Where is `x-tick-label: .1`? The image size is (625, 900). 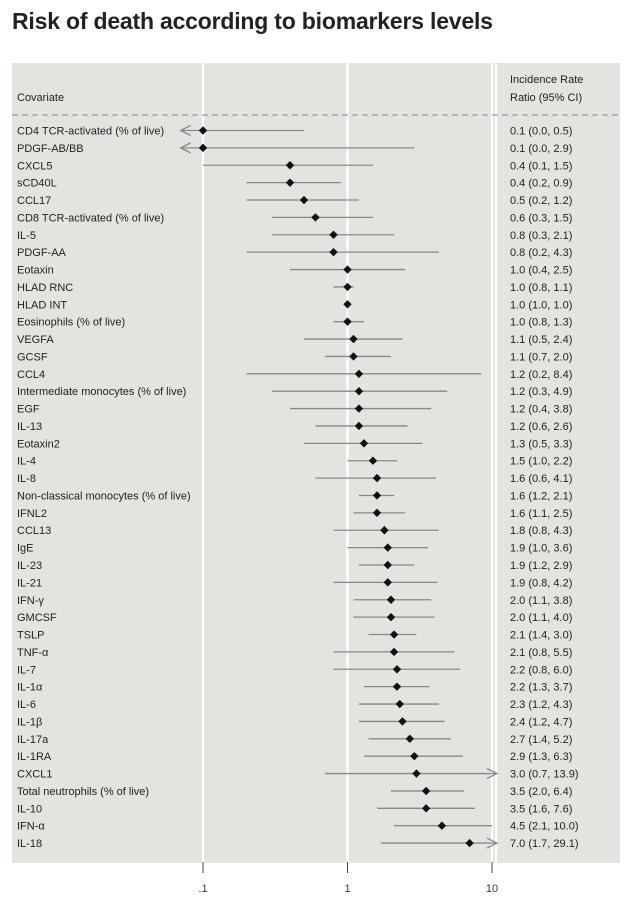 x-tick-label: .1 is located at coordinates (202, 889).